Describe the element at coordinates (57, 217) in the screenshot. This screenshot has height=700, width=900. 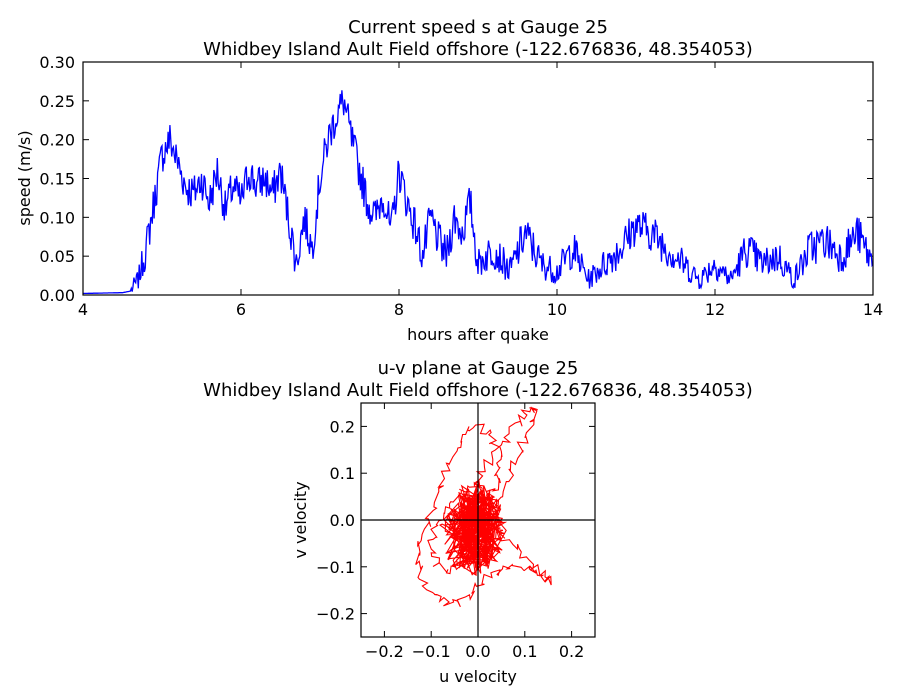
I see `speed-y-tick-label: 0.10` at that location.